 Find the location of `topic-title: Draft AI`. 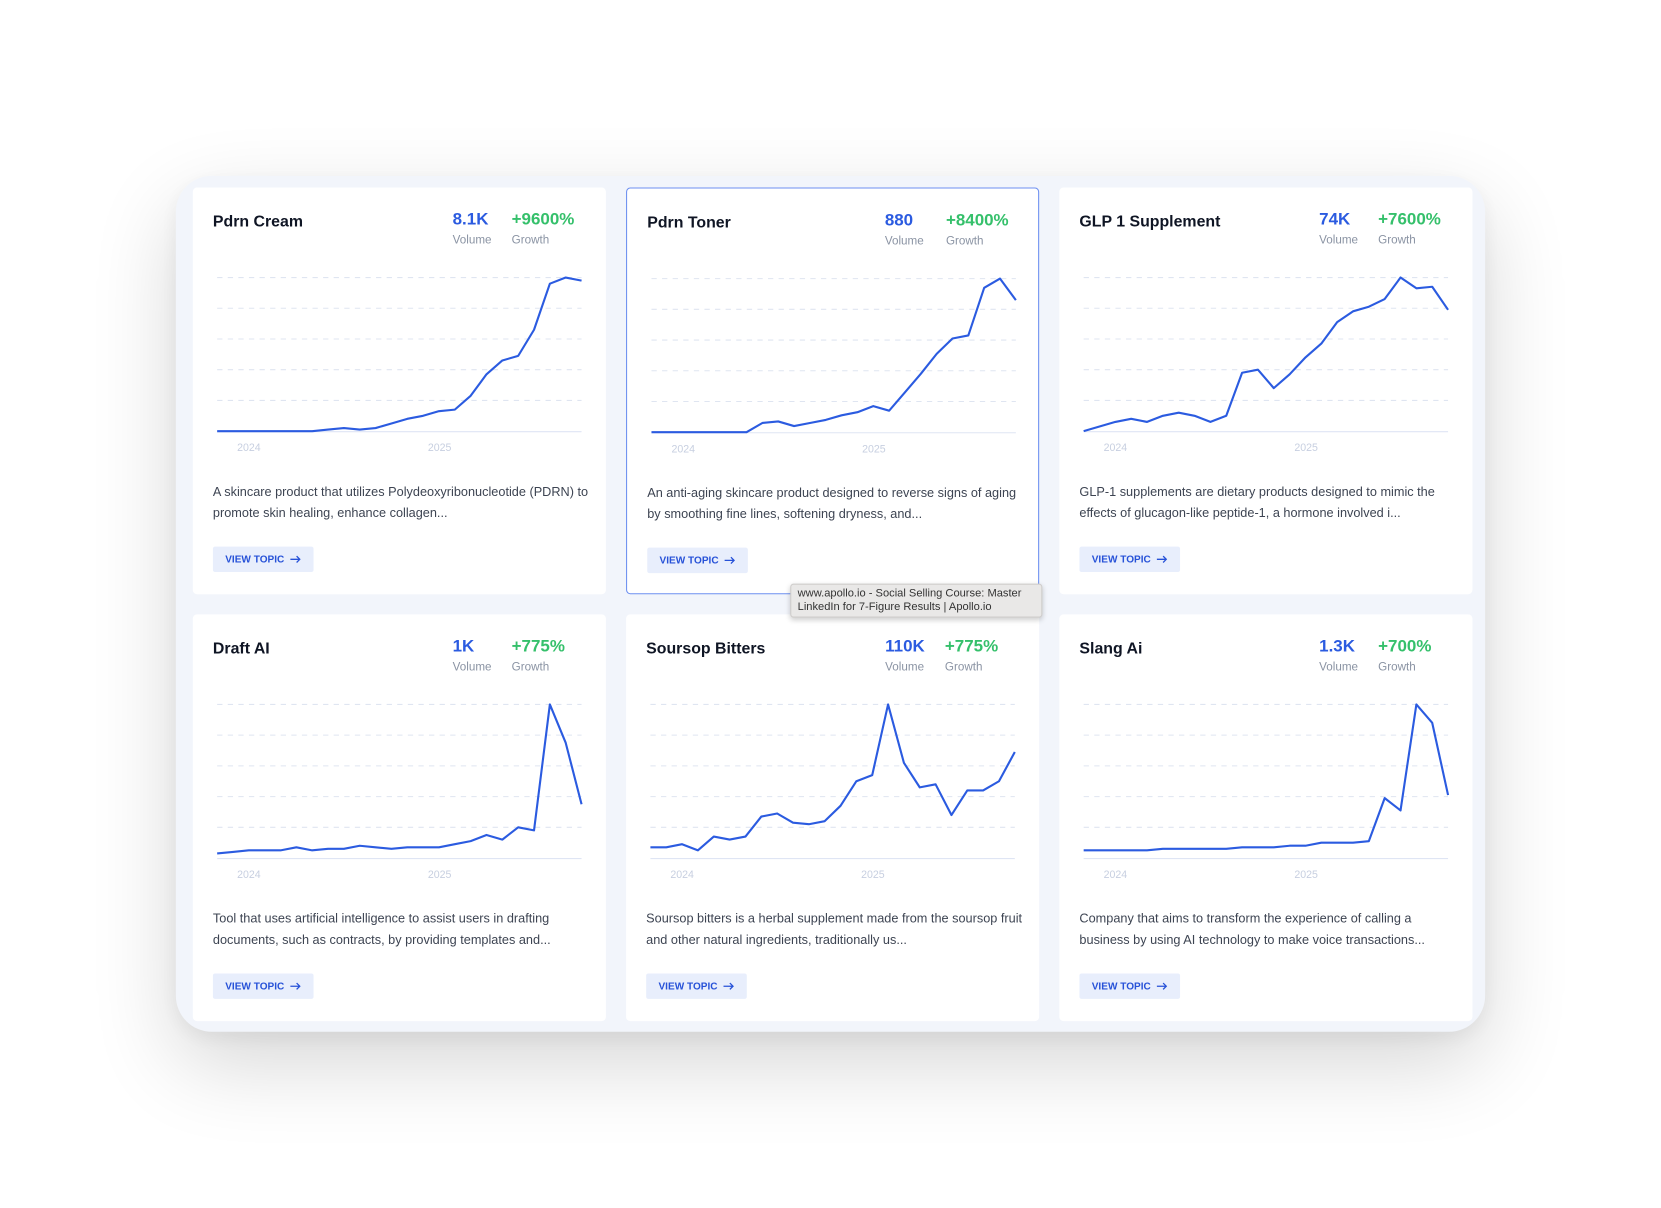

topic-title: Draft AI is located at coordinates (241, 648).